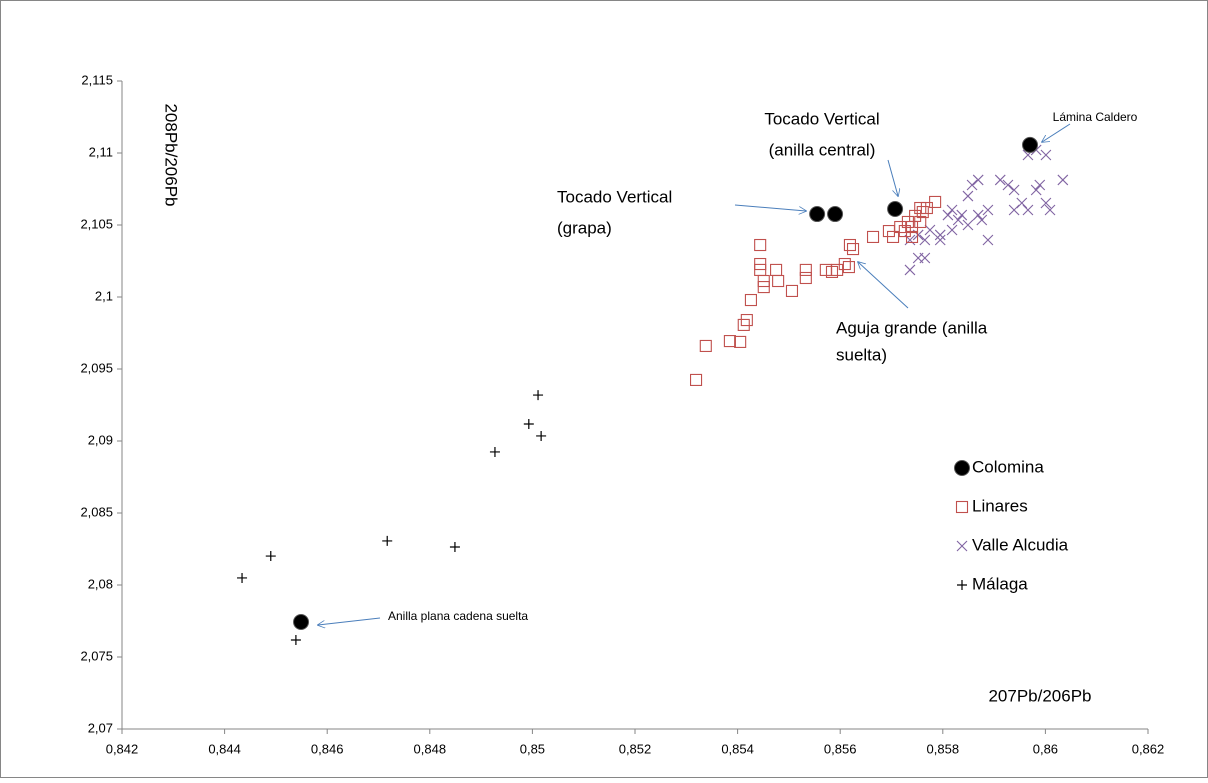 The height and width of the screenshot is (783, 1208). Describe the element at coordinates (861, 354) in the screenshot. I see `annotation: suelta)` at that location.